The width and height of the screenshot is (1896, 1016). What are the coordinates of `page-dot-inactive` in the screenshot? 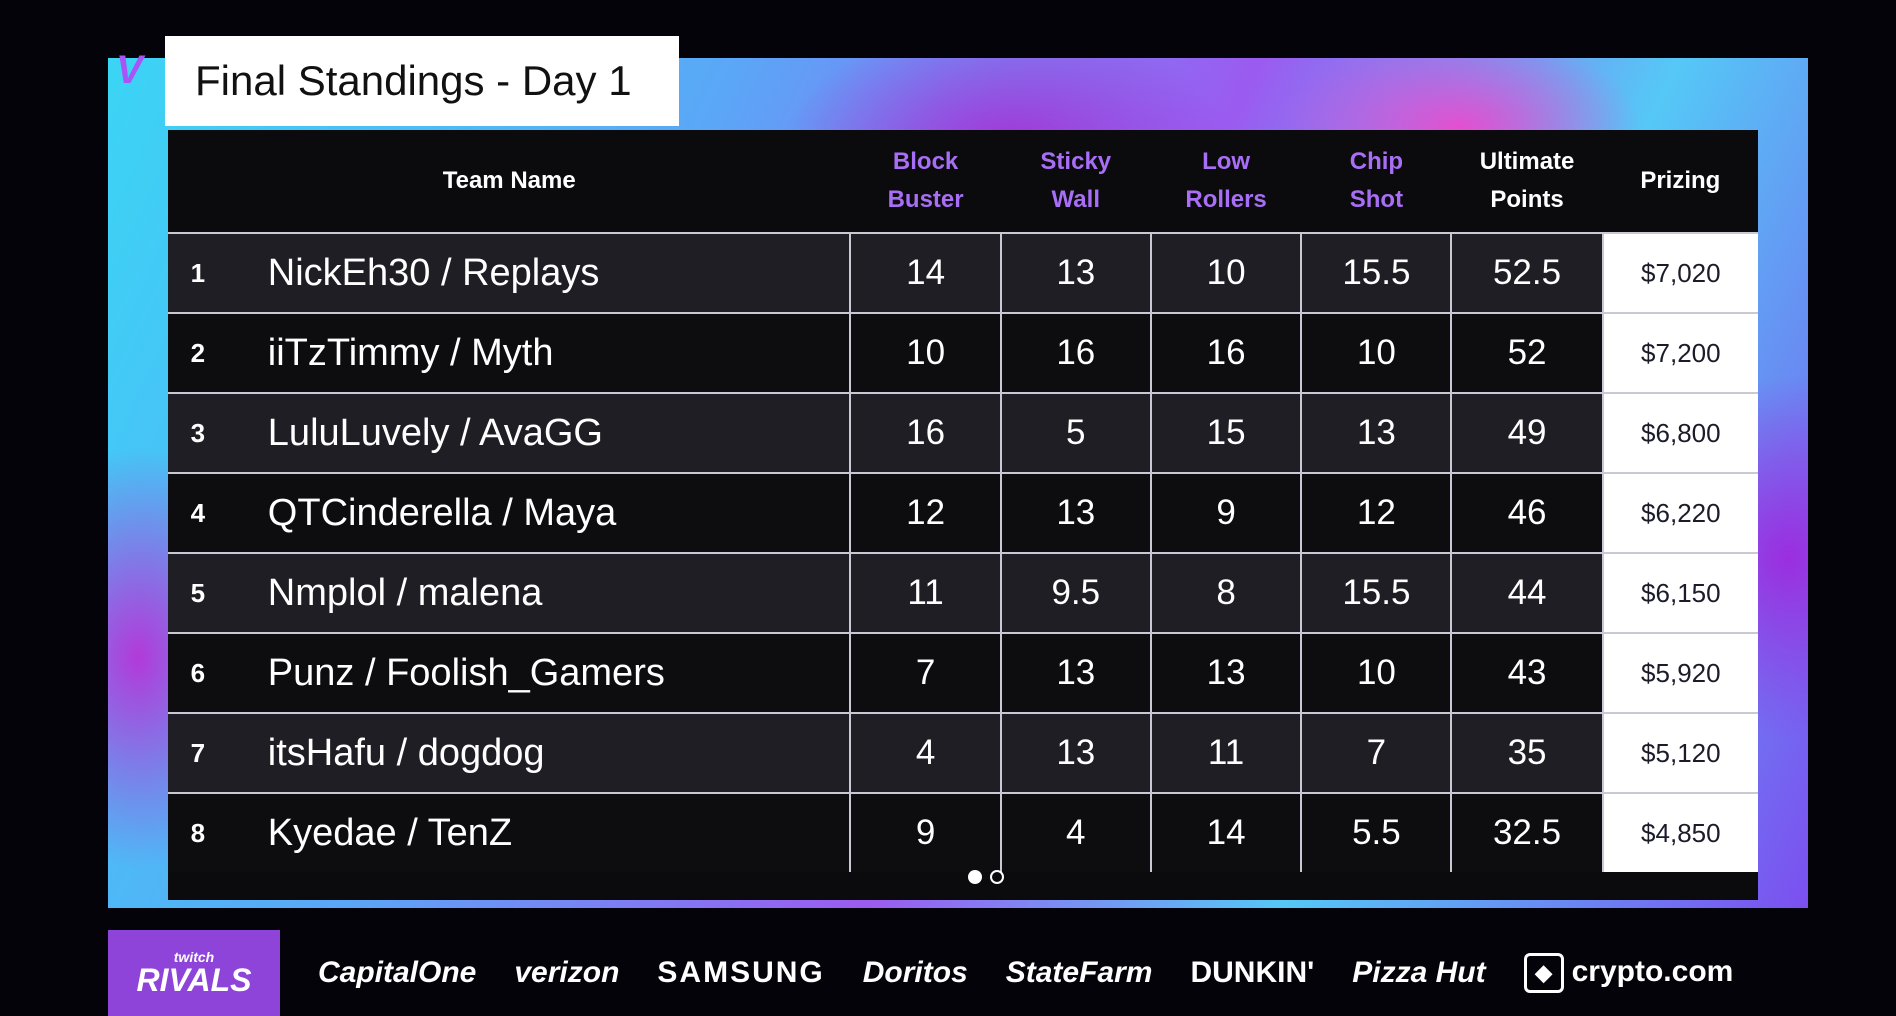 It's located at (997, 877).